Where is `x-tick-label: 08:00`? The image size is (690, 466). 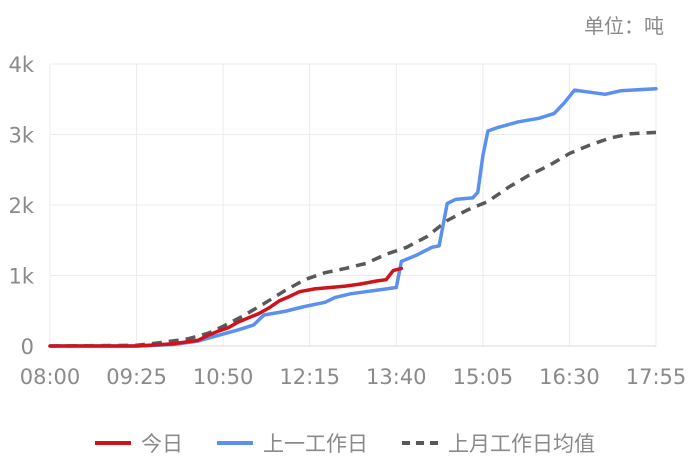 x-tick-label: 08:00 is located at coordinates (50, 377).